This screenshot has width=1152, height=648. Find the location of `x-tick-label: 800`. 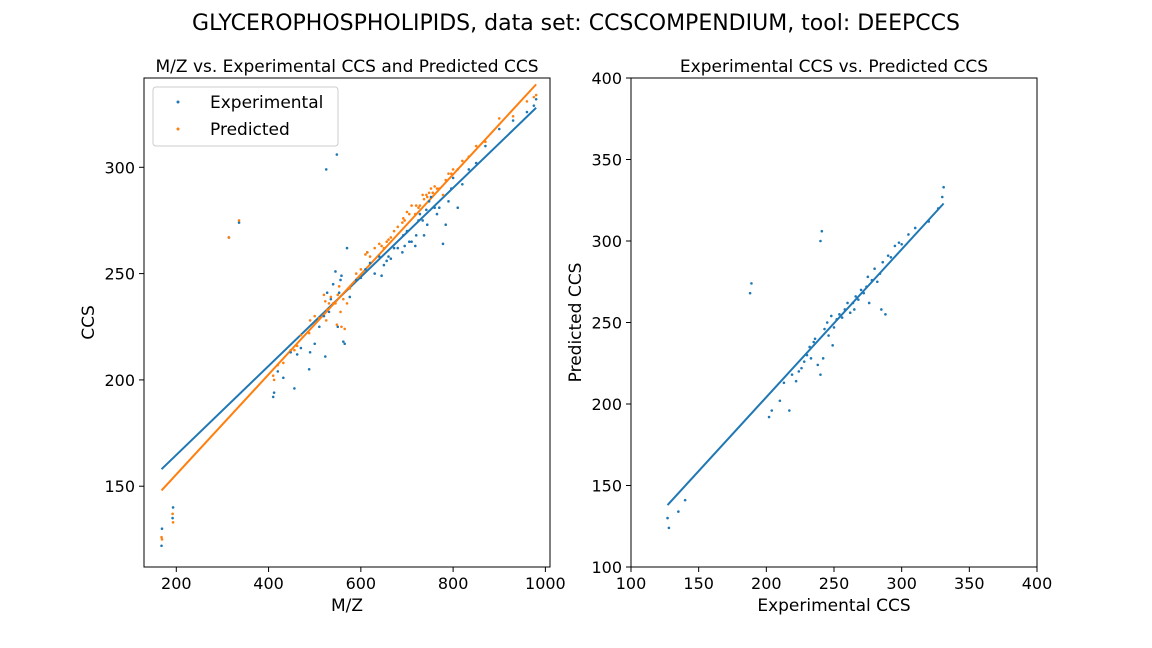

x-tick-label: 800 is located at coordinates (453, 583).